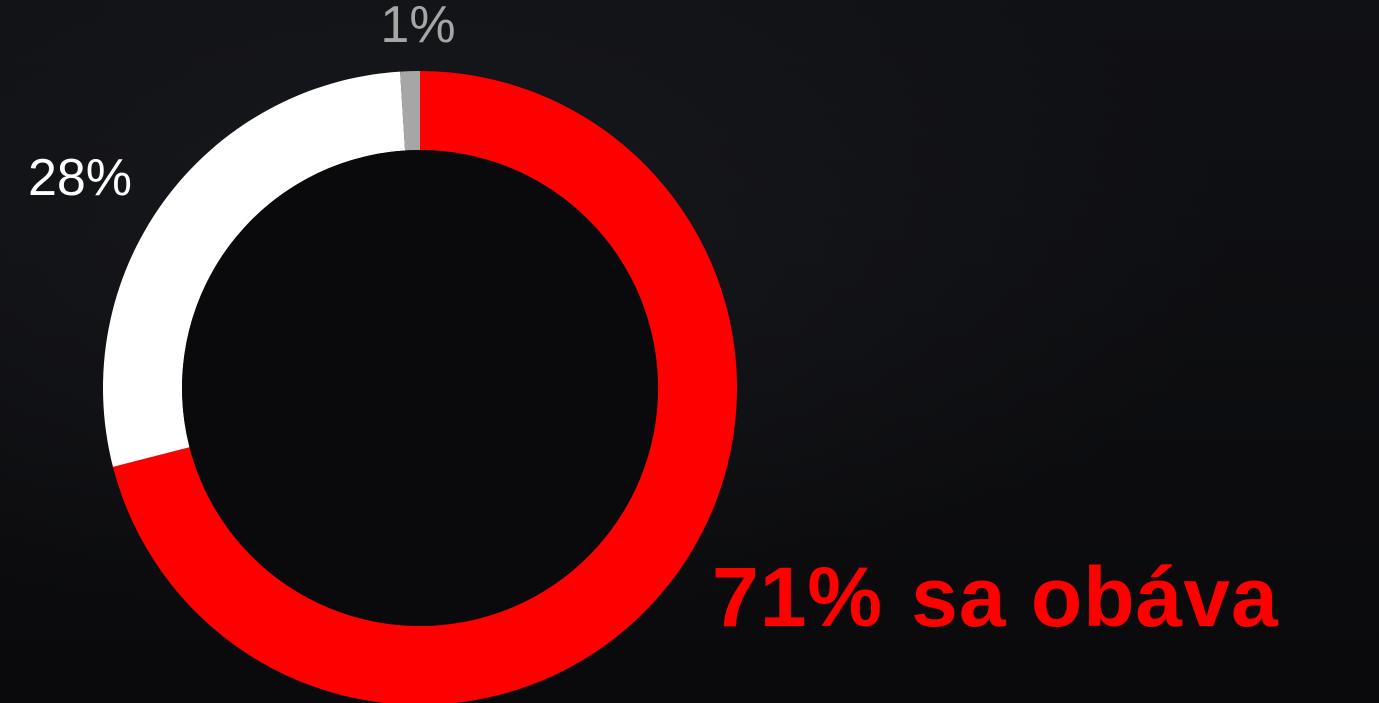 Image resolution: width=1379 pixels, height=703 pixels. Describe the element at coordinates (417, 27) in the screenshot. I see `slice-label: 1%` at that location.